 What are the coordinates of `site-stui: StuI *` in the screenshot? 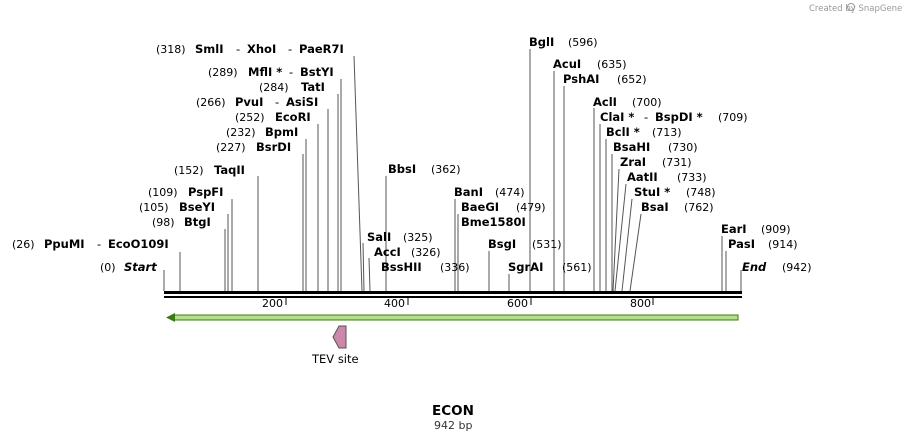 It's located at (652, 192).